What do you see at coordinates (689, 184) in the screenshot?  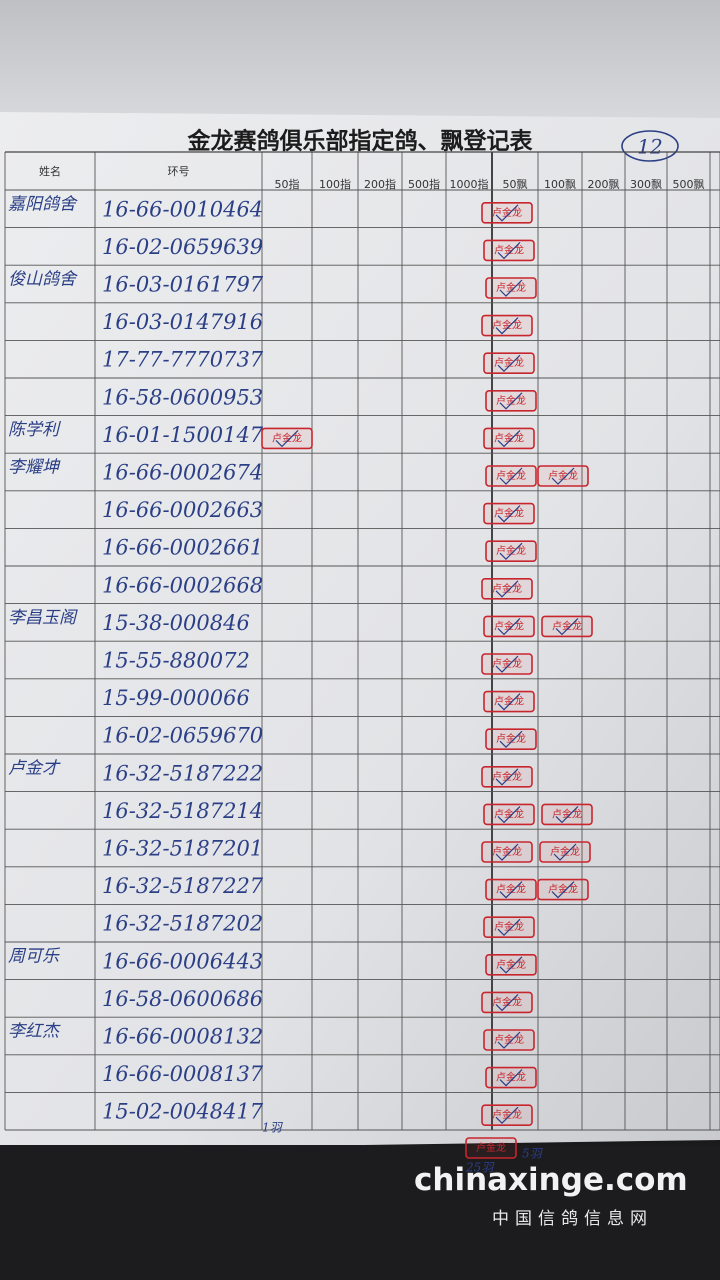 I see `column-header: 500飘` at bounding box center [689, 184].